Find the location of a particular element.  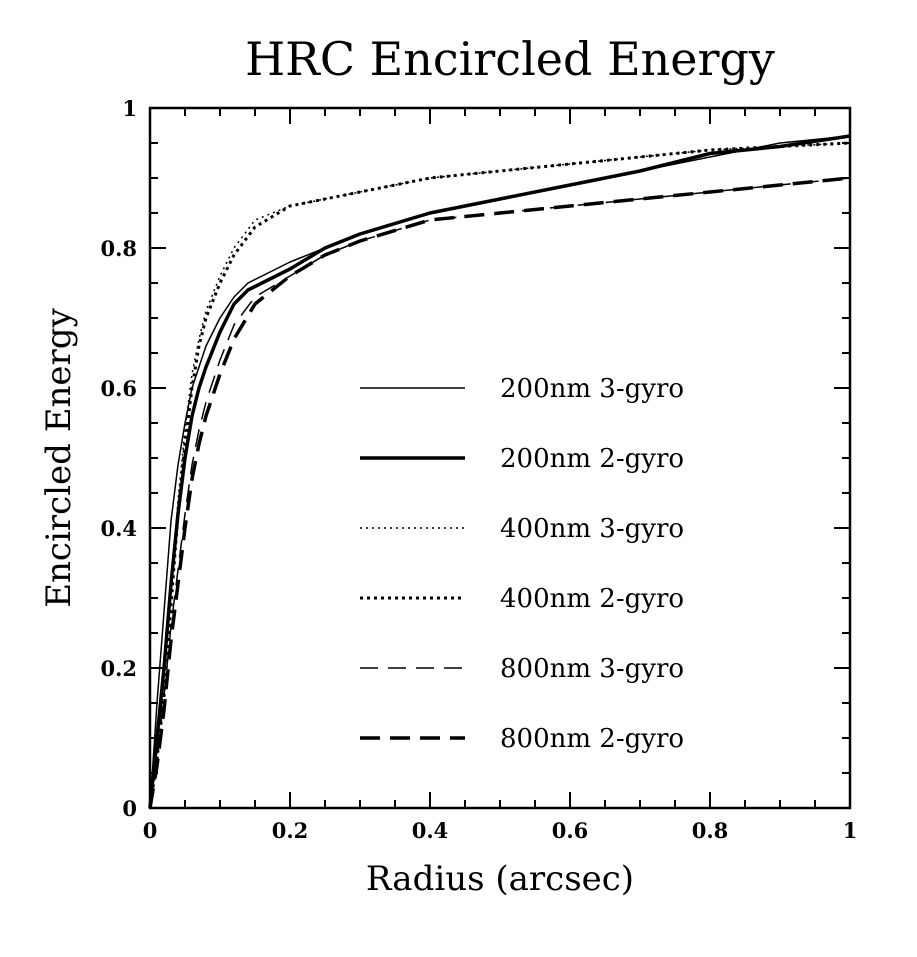

legend-label: 200nm 3-gyro is located at coordinates (592, 389).